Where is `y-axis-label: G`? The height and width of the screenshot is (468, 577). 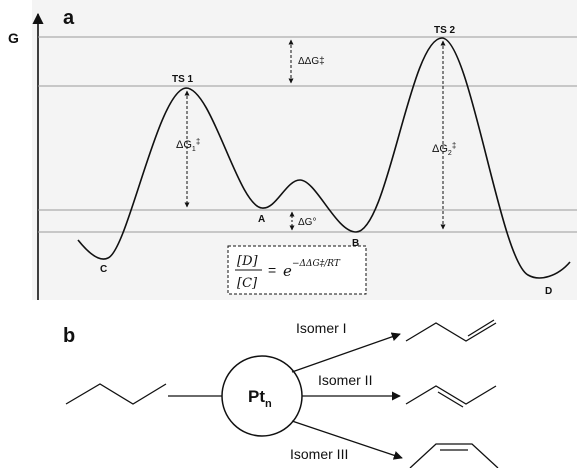
y-axis-label: G is located at coordinates (13, 38).